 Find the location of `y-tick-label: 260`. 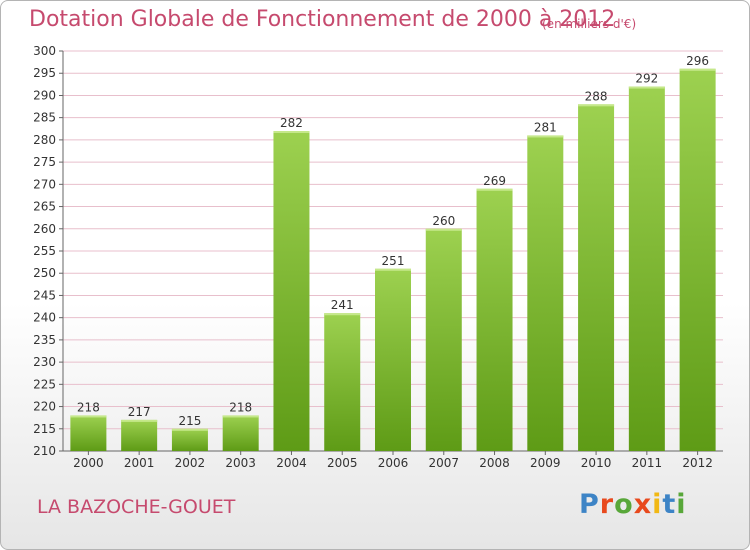

y-tick-label: 260 is located at coordinates (44, 229).